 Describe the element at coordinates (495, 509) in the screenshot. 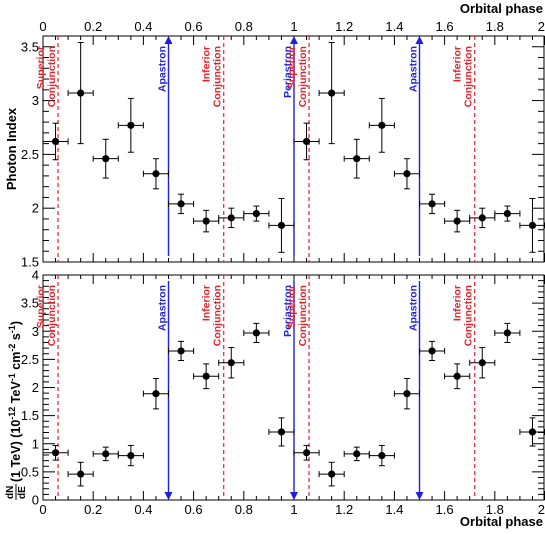

I see `bottom-x-tick-label: 1.8` at that location.